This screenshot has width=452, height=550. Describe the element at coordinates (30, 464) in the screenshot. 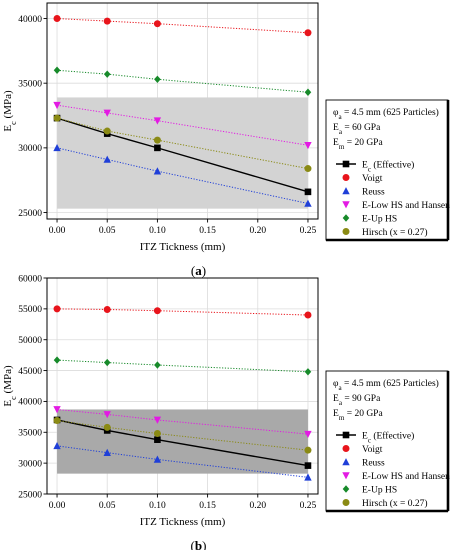

I see `y-tick-label: 30000` at that location.